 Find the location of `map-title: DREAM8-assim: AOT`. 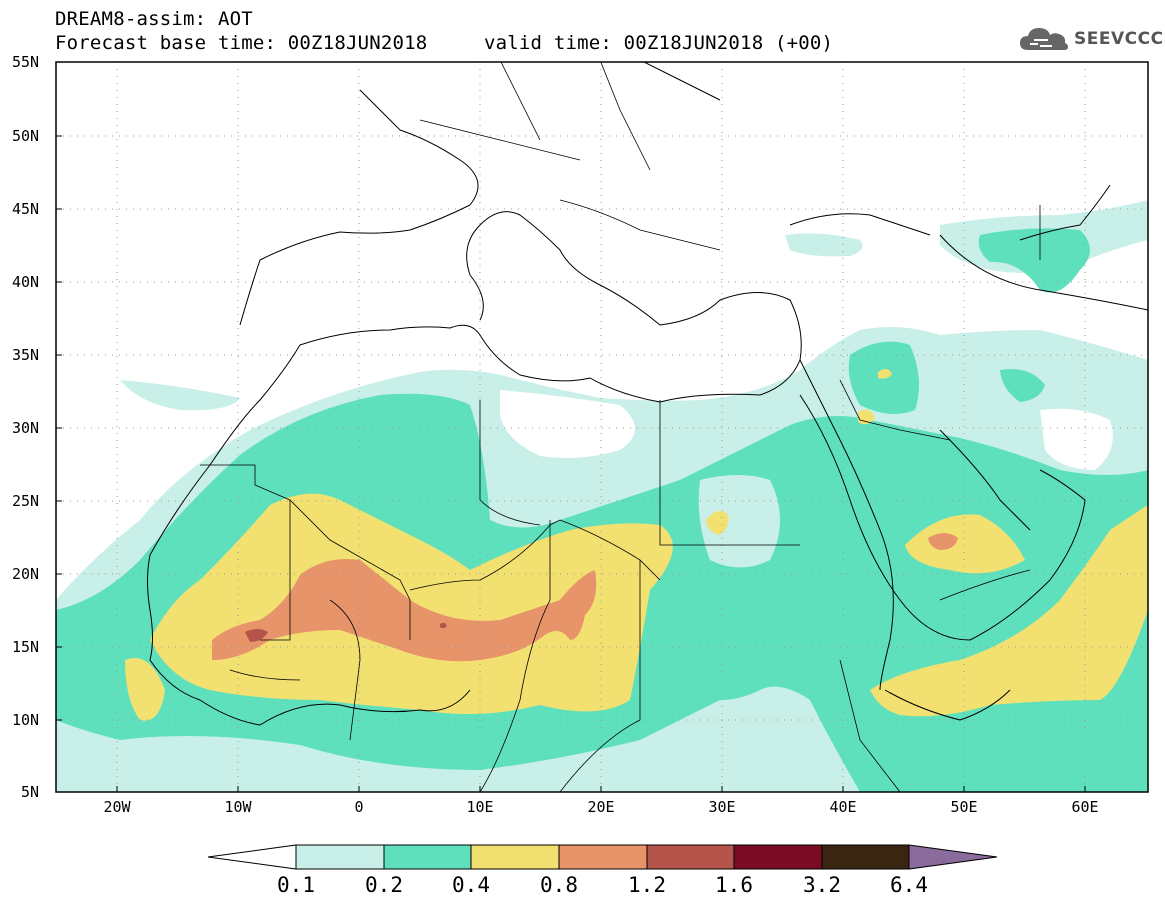

map-title: DREAM8-assim: AOT is located at coordinates (154, 19).